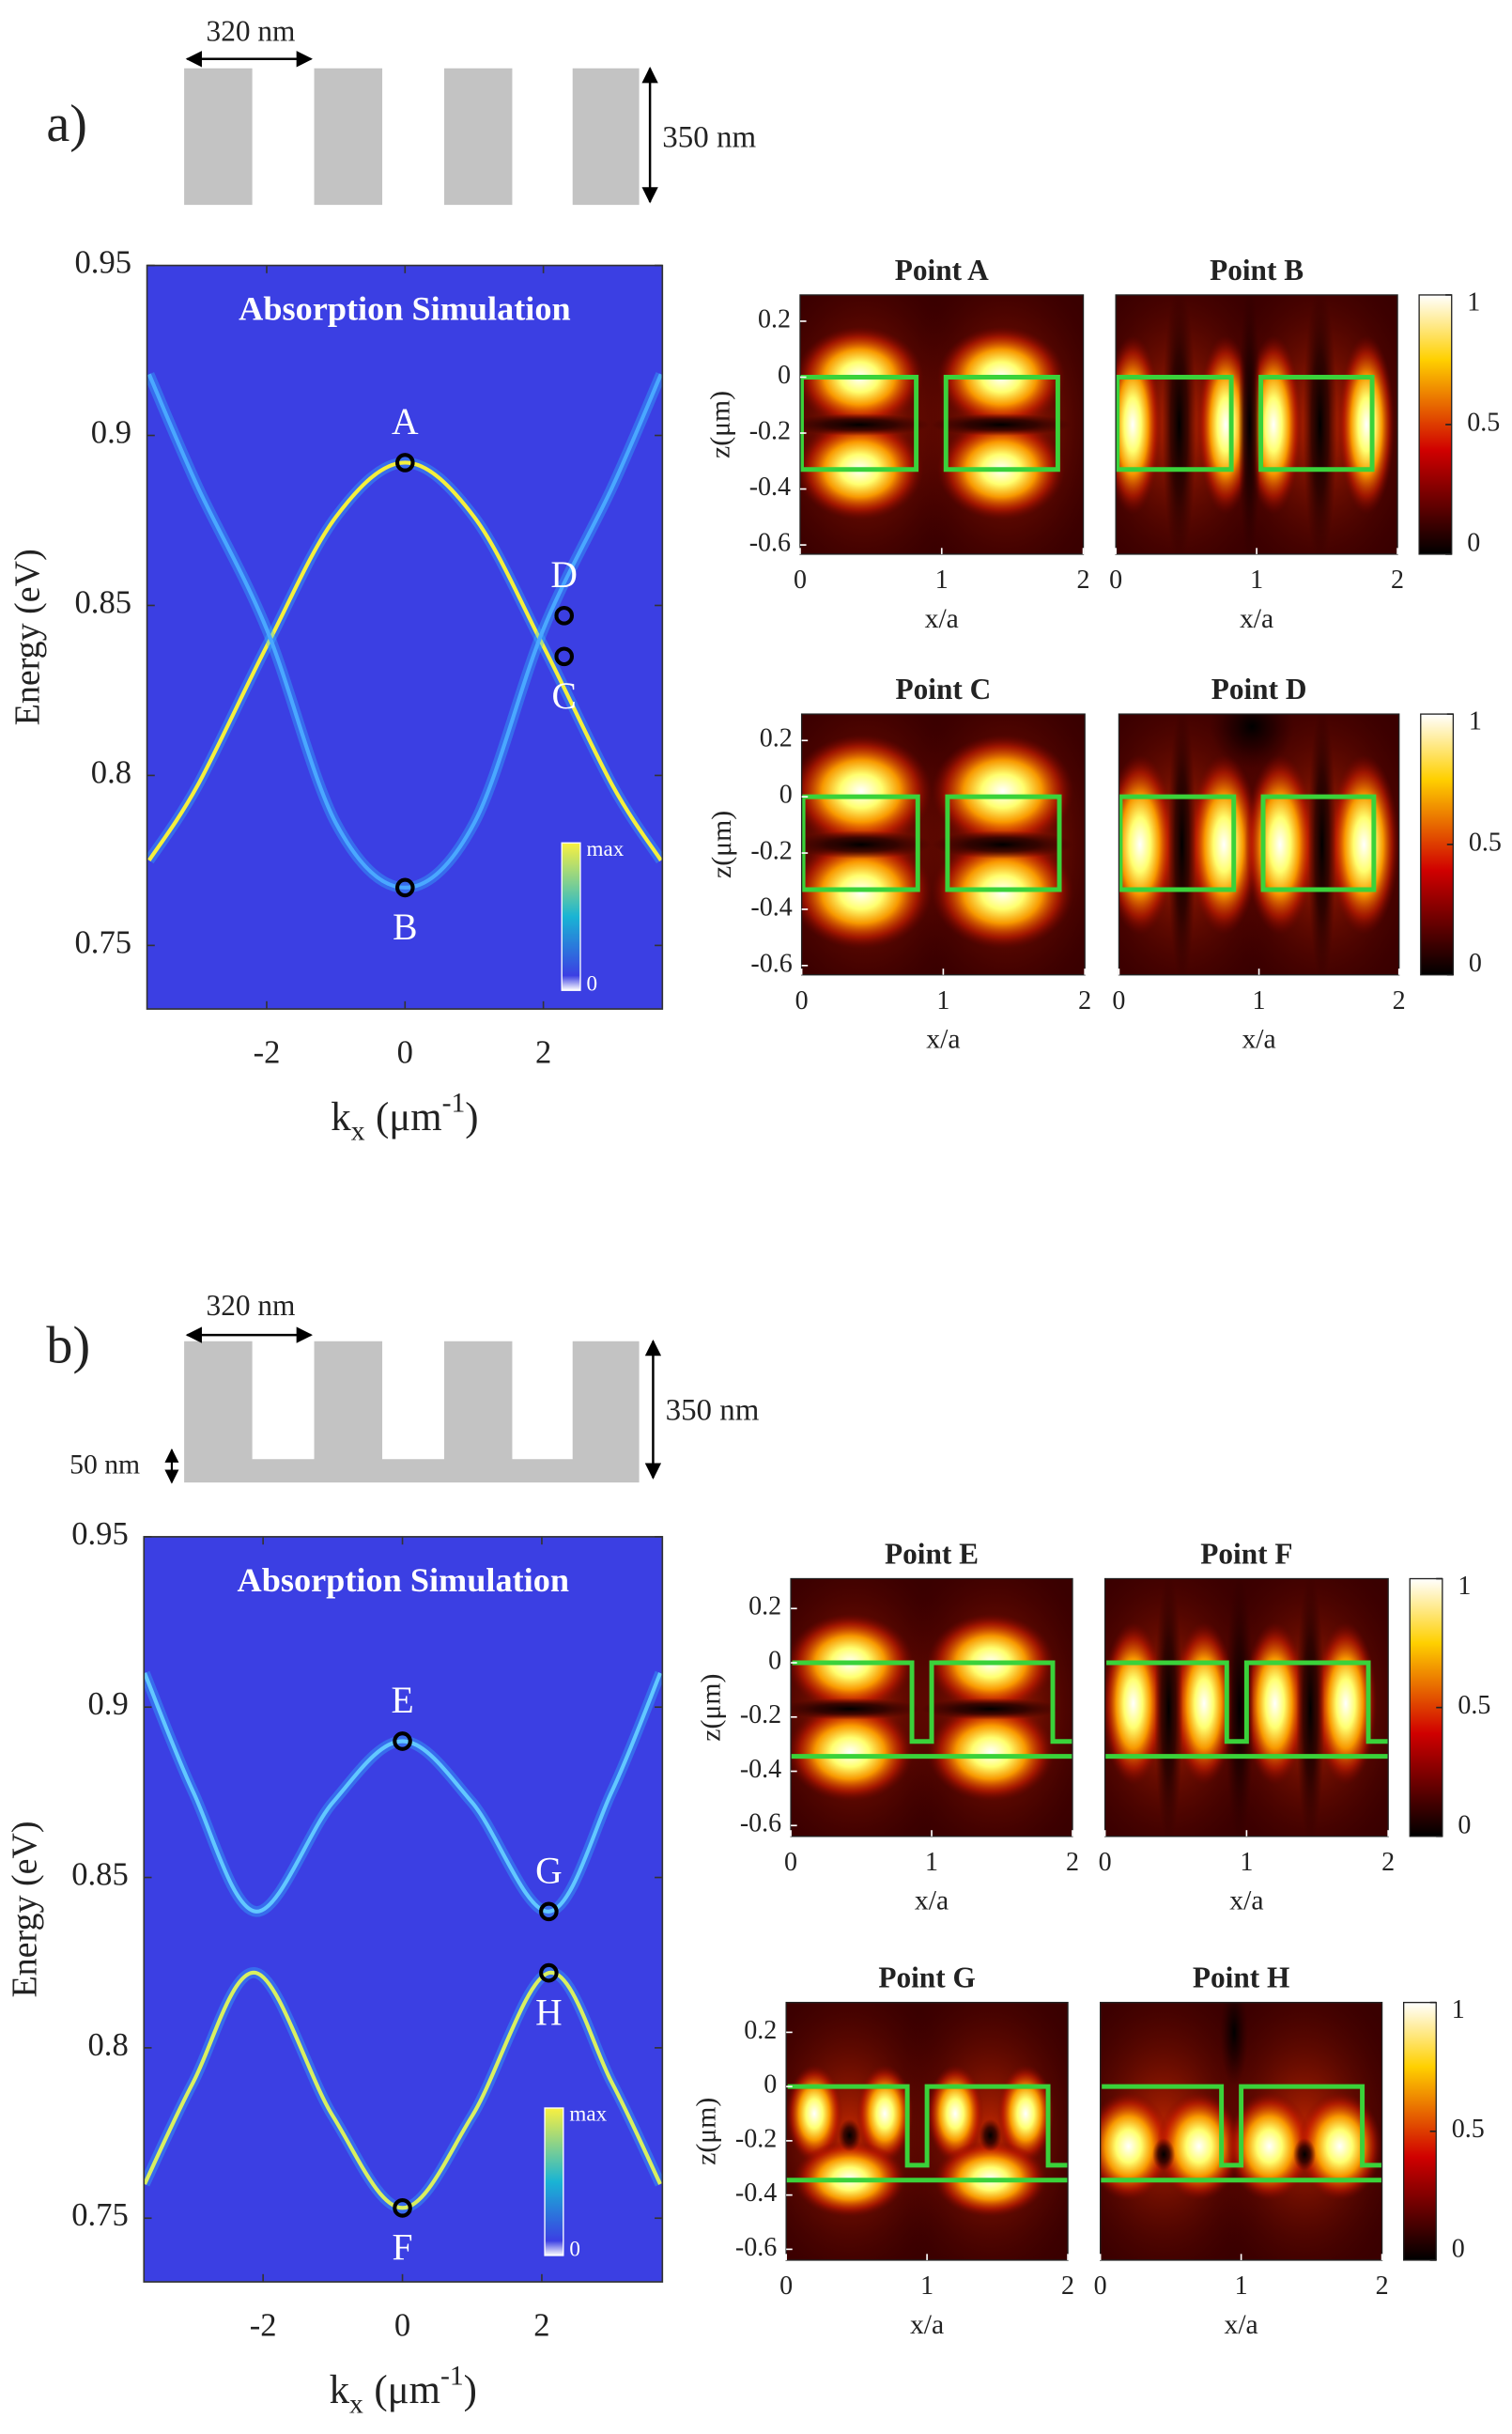  What do you see at coordinates (452, 2376) in the screenshot?
I see `x-axis-label-part: -1` at bounding box center [452, 2376].